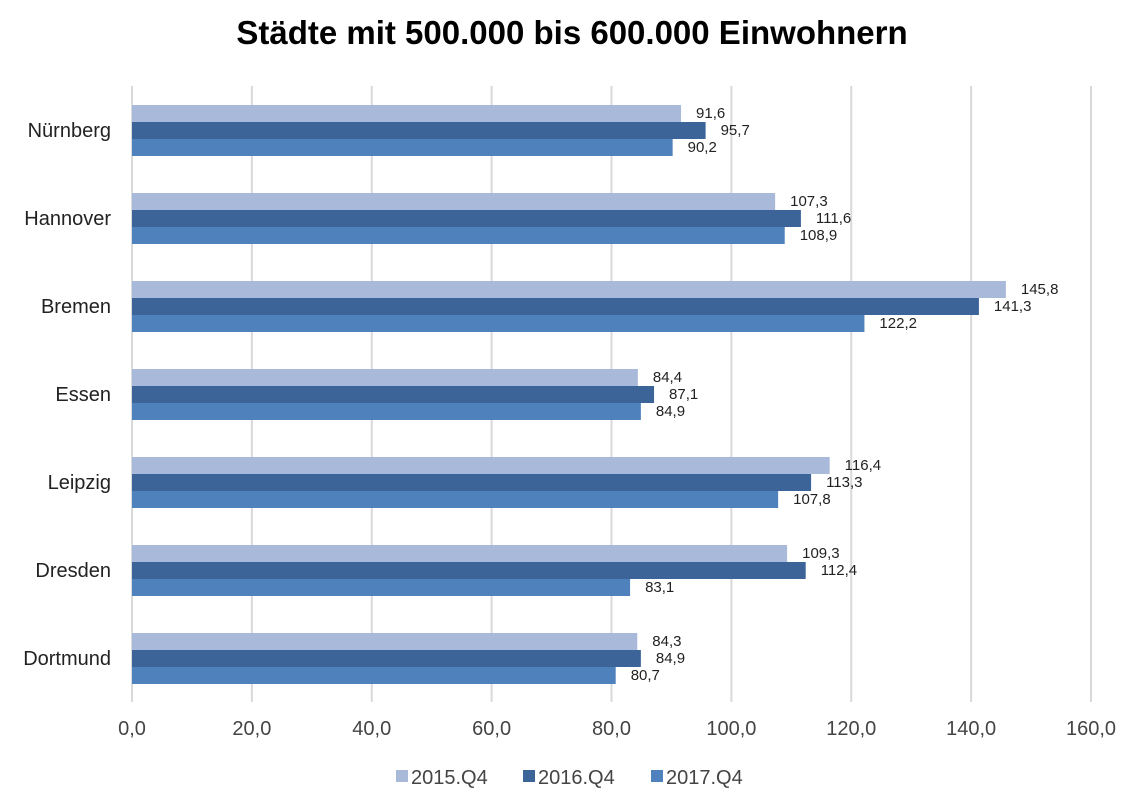 The width and height of the screenshot is (1144, 807). Describe the element at coordinates (667, 377) in the screenshot. I see `data-label: 84,4` at that location.